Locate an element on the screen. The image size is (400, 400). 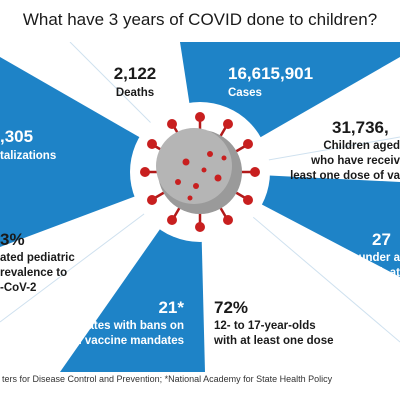
seroprevalence-label-line-1: ated pediatric is located at coordinates (37, 258).